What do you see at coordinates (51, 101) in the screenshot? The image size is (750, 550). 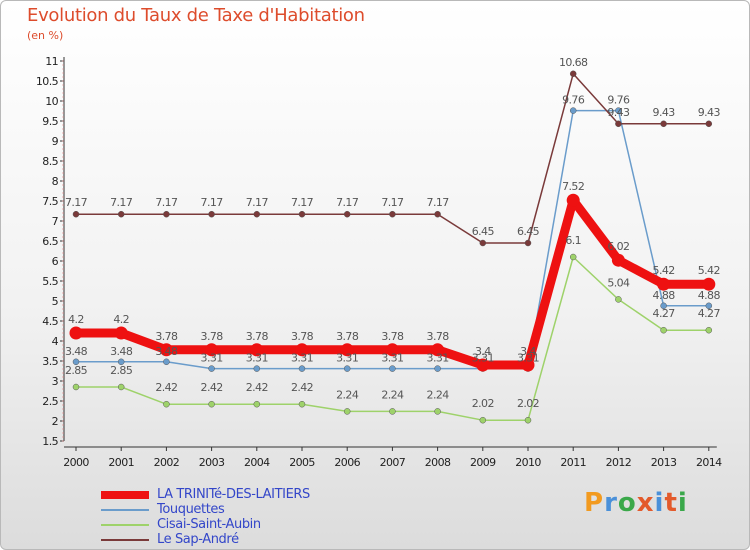 I see `y-tick-label: 10` at bounding box center [51, 101].